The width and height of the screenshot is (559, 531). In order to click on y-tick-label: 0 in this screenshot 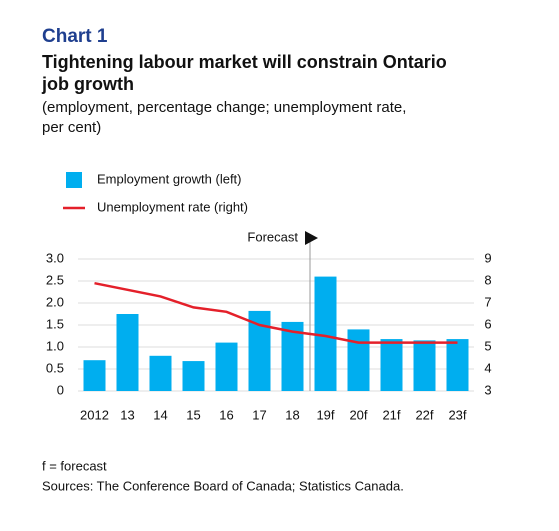, I will do `click(60, 389)`.